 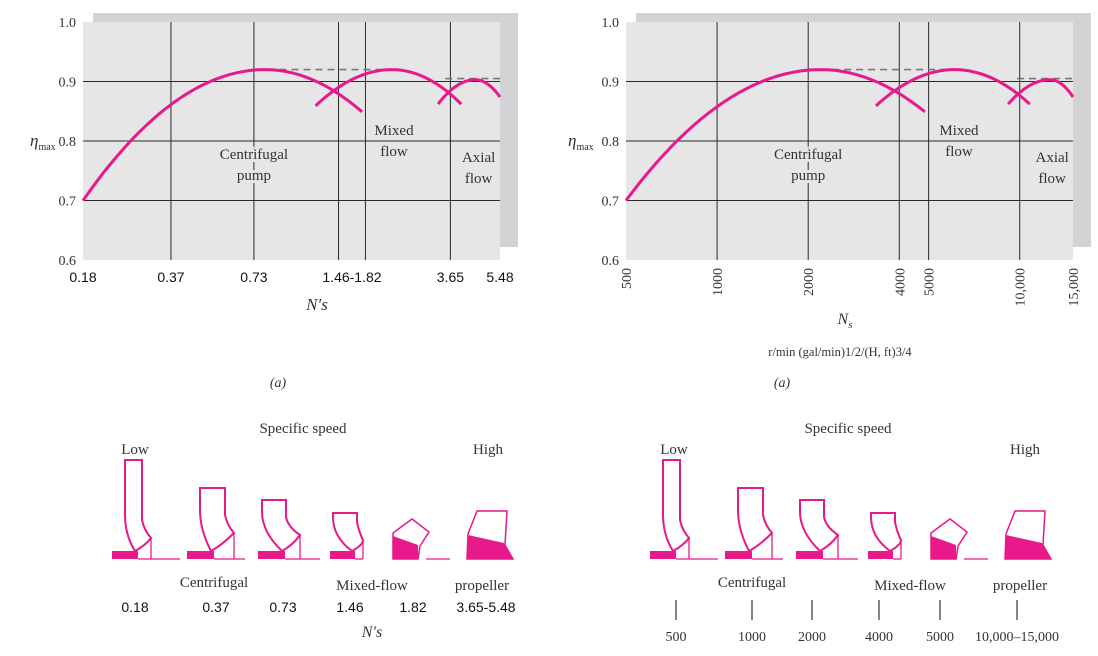 I want to click on xtick-label: 10,000, so click(x=1021, y=287).